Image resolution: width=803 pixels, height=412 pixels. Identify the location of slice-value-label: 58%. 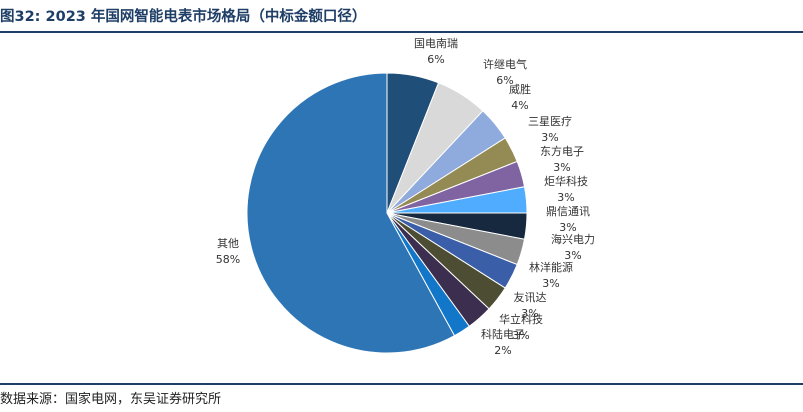
(228, 259).